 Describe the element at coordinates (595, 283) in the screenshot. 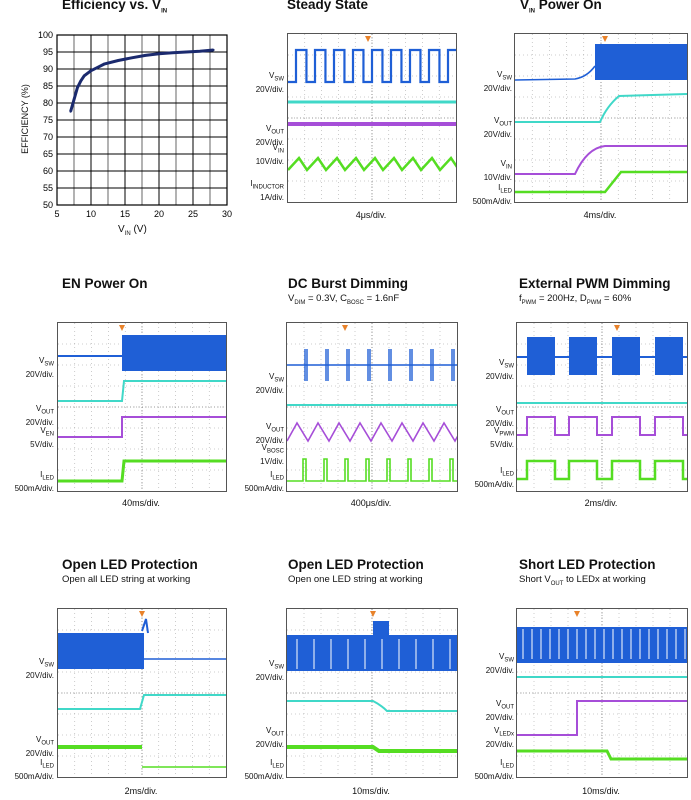

I see `extpwm-title: External PWM Dimming` at that location.